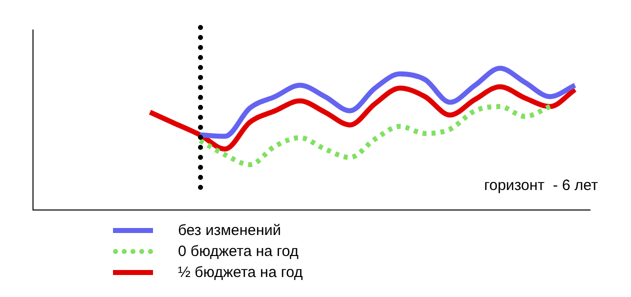 Image resolution: width=631 pixels, height=297 pixels. What do you see at coordinates (230, 230) in the screenshot?
I see `legend-label: без изменений` at bounding box center [230, 230].